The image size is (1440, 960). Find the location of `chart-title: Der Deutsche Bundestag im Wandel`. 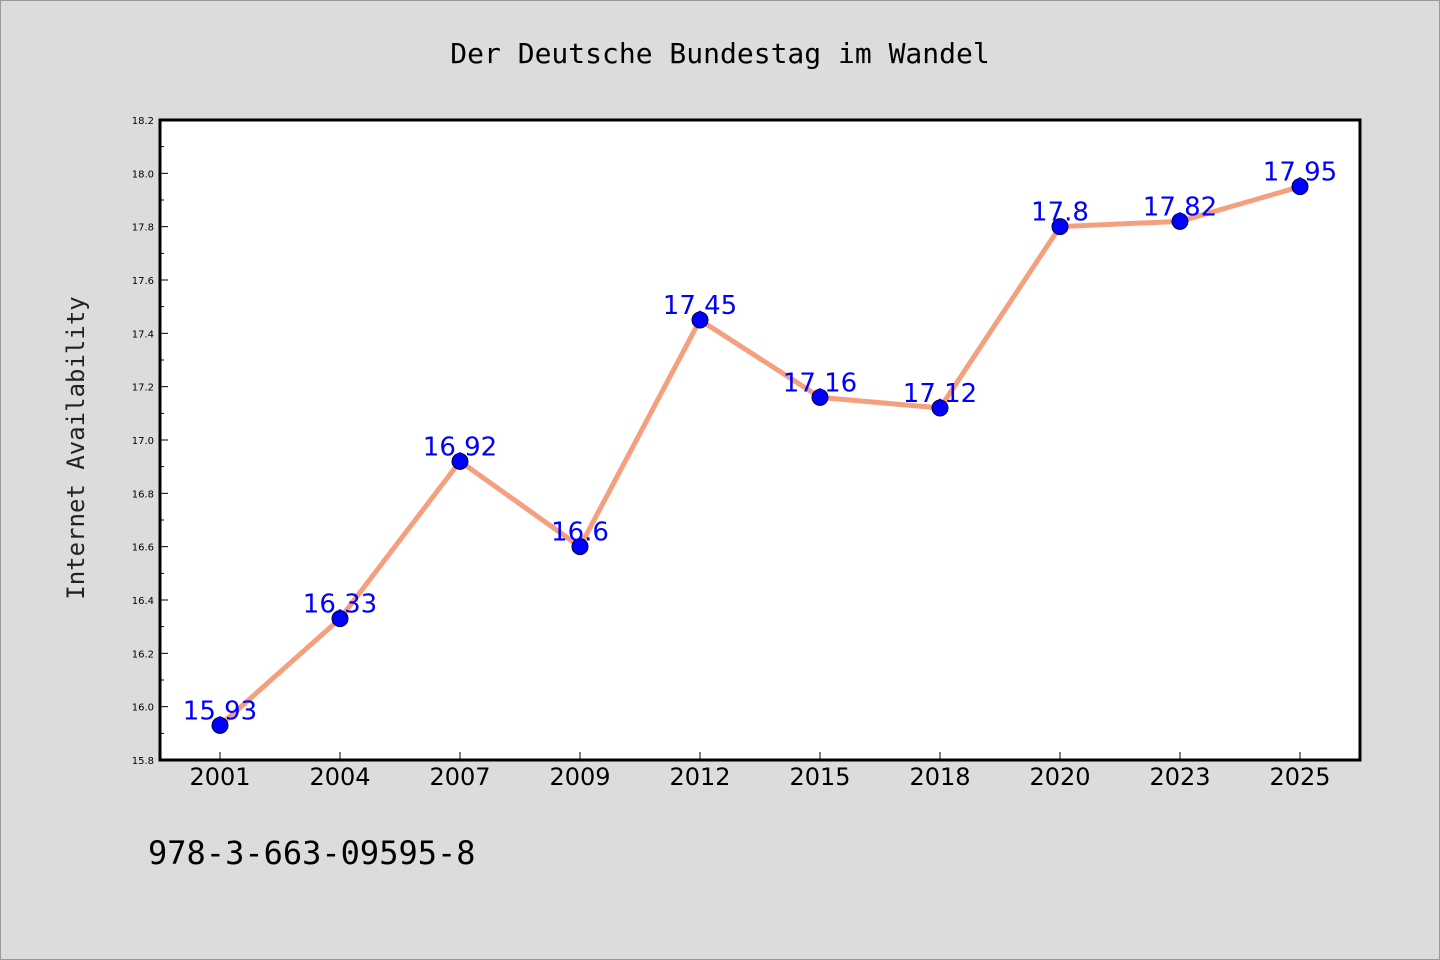

chart-title: Der Deutsche Bundestag im Wandel is located at coordinates (719, 53).